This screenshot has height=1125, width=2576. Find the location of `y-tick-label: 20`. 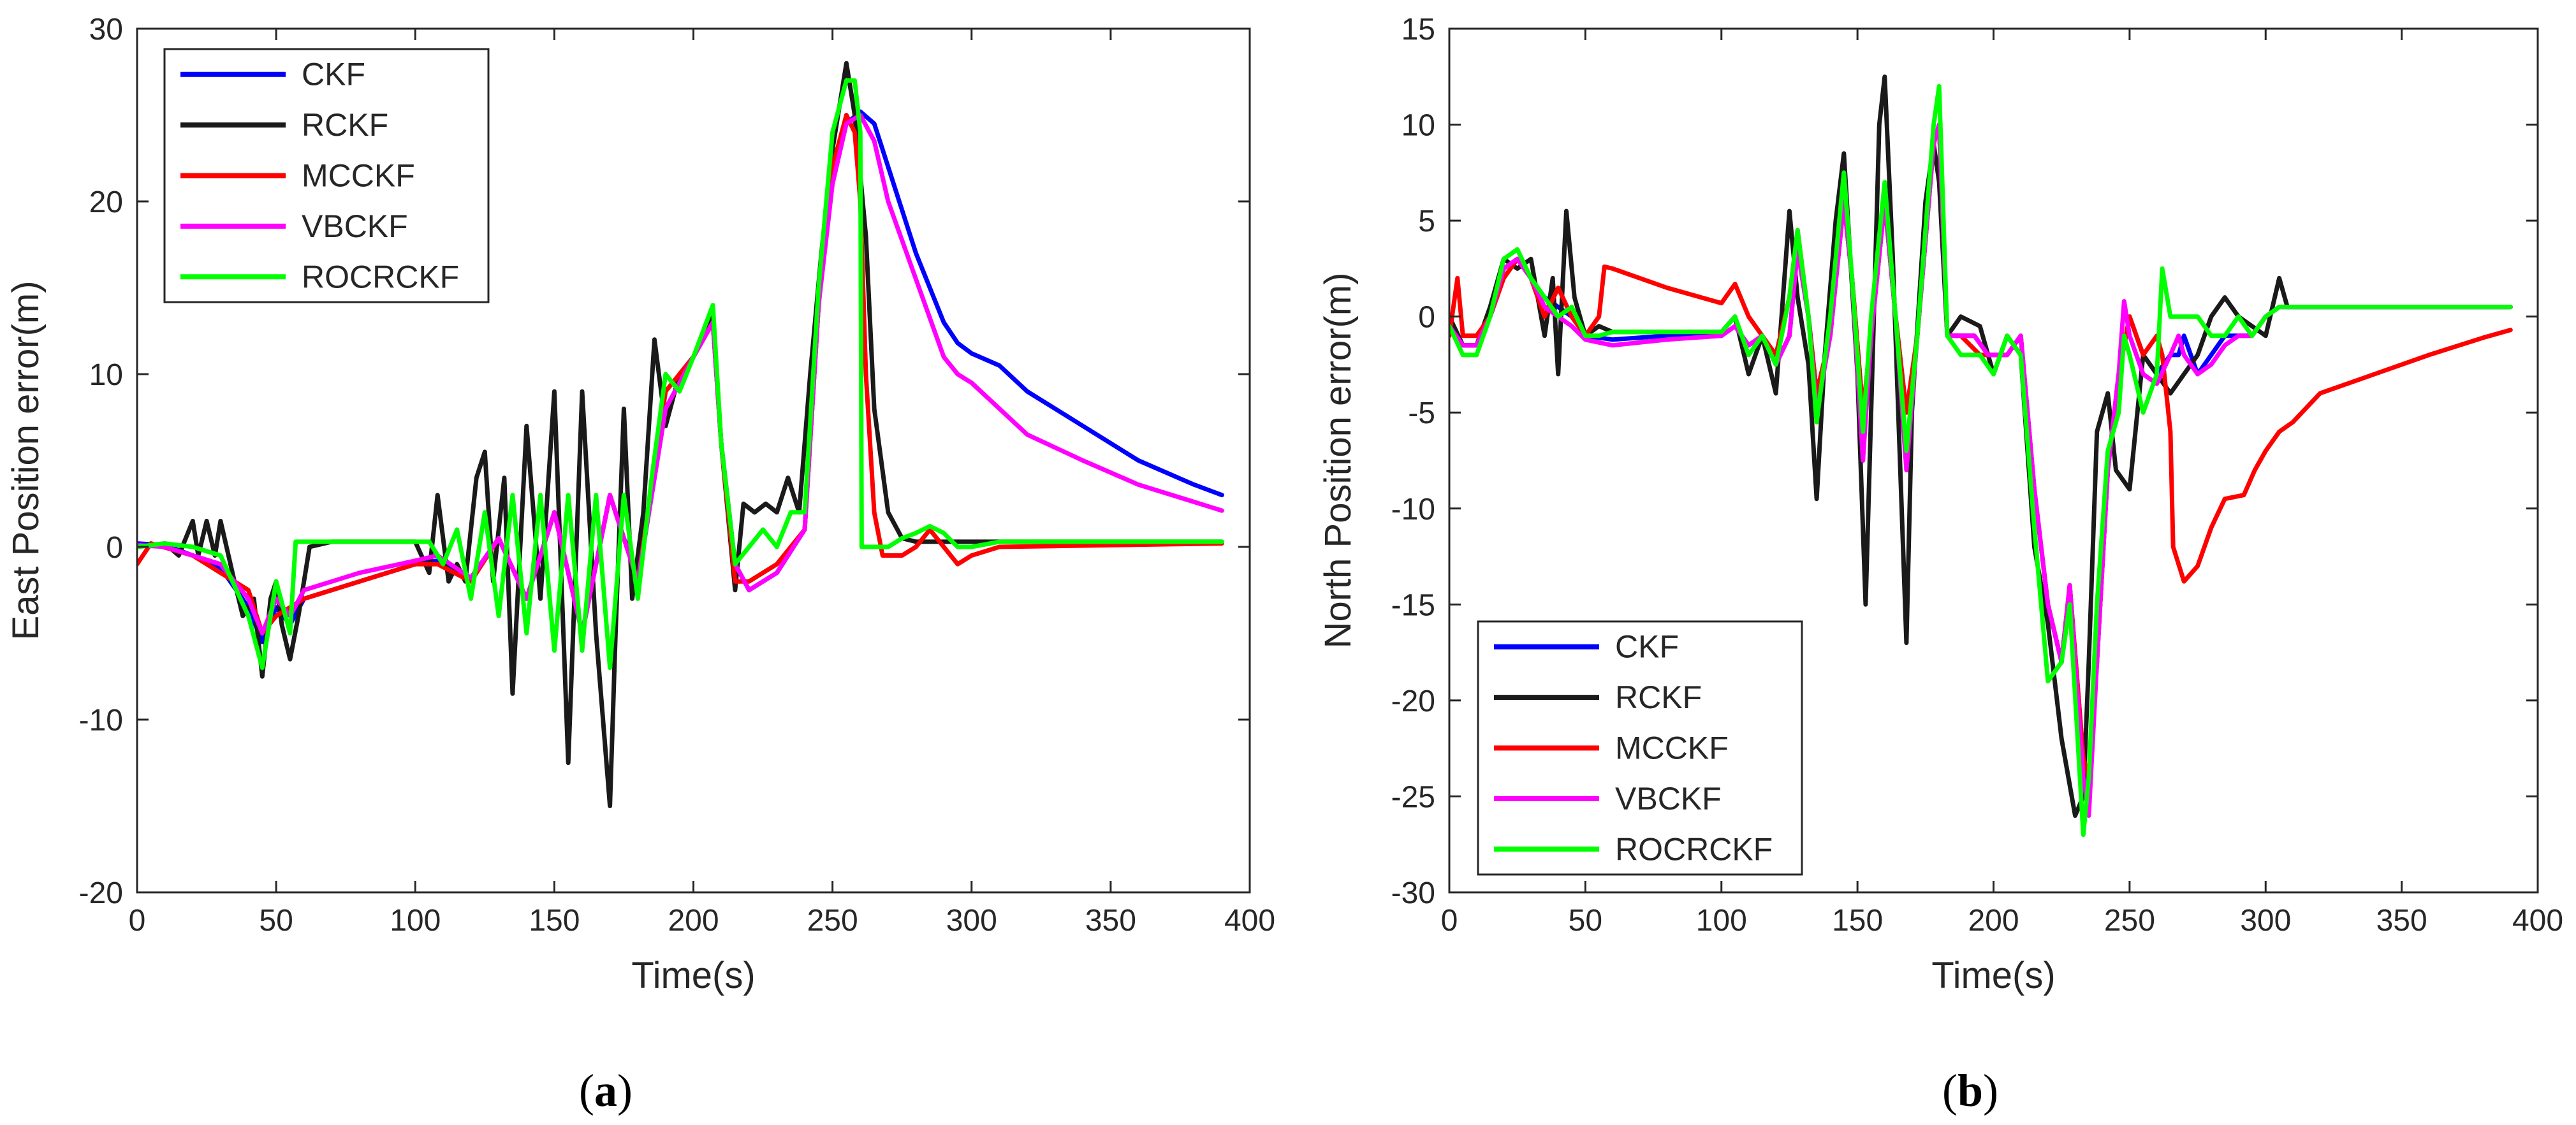

y-tick-label: 20 is located at coordinates (106, 202).